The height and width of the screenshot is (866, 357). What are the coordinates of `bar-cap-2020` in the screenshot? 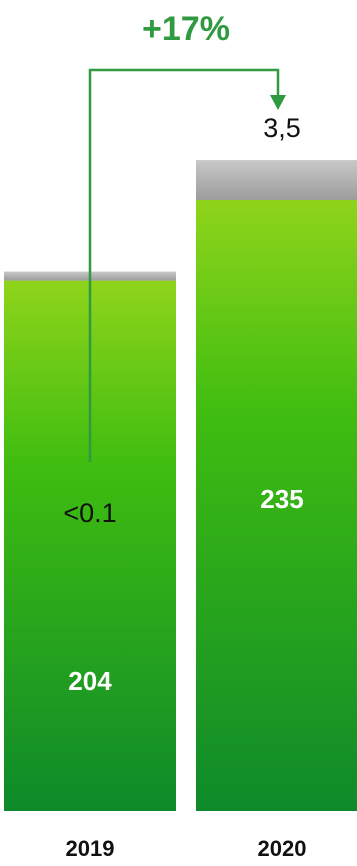 It's located at (276, 180).